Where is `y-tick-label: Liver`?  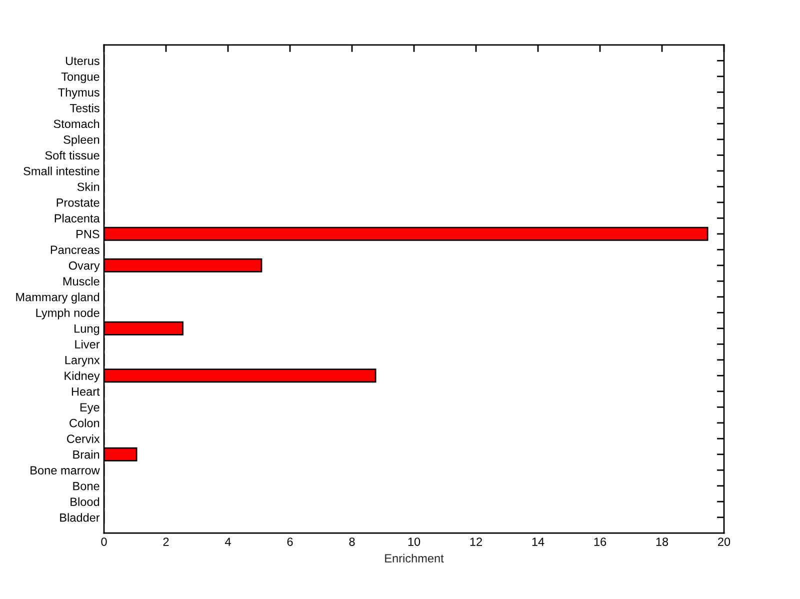
y-tick-label: Liver is located at coordinates (87, 344).